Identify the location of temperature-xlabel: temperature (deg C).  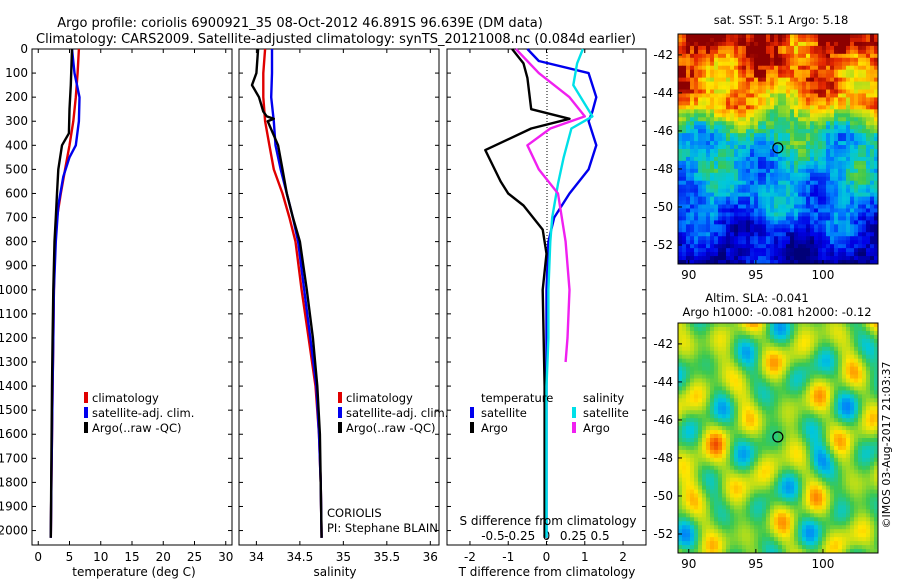
(133, 572).